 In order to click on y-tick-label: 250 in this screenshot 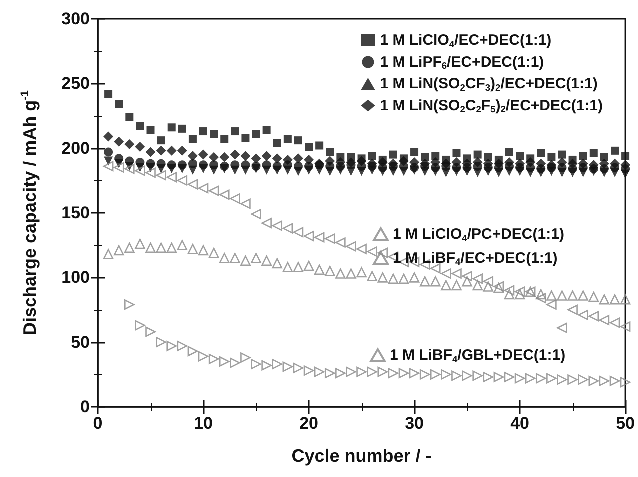, I will do `click(76, 84)`.